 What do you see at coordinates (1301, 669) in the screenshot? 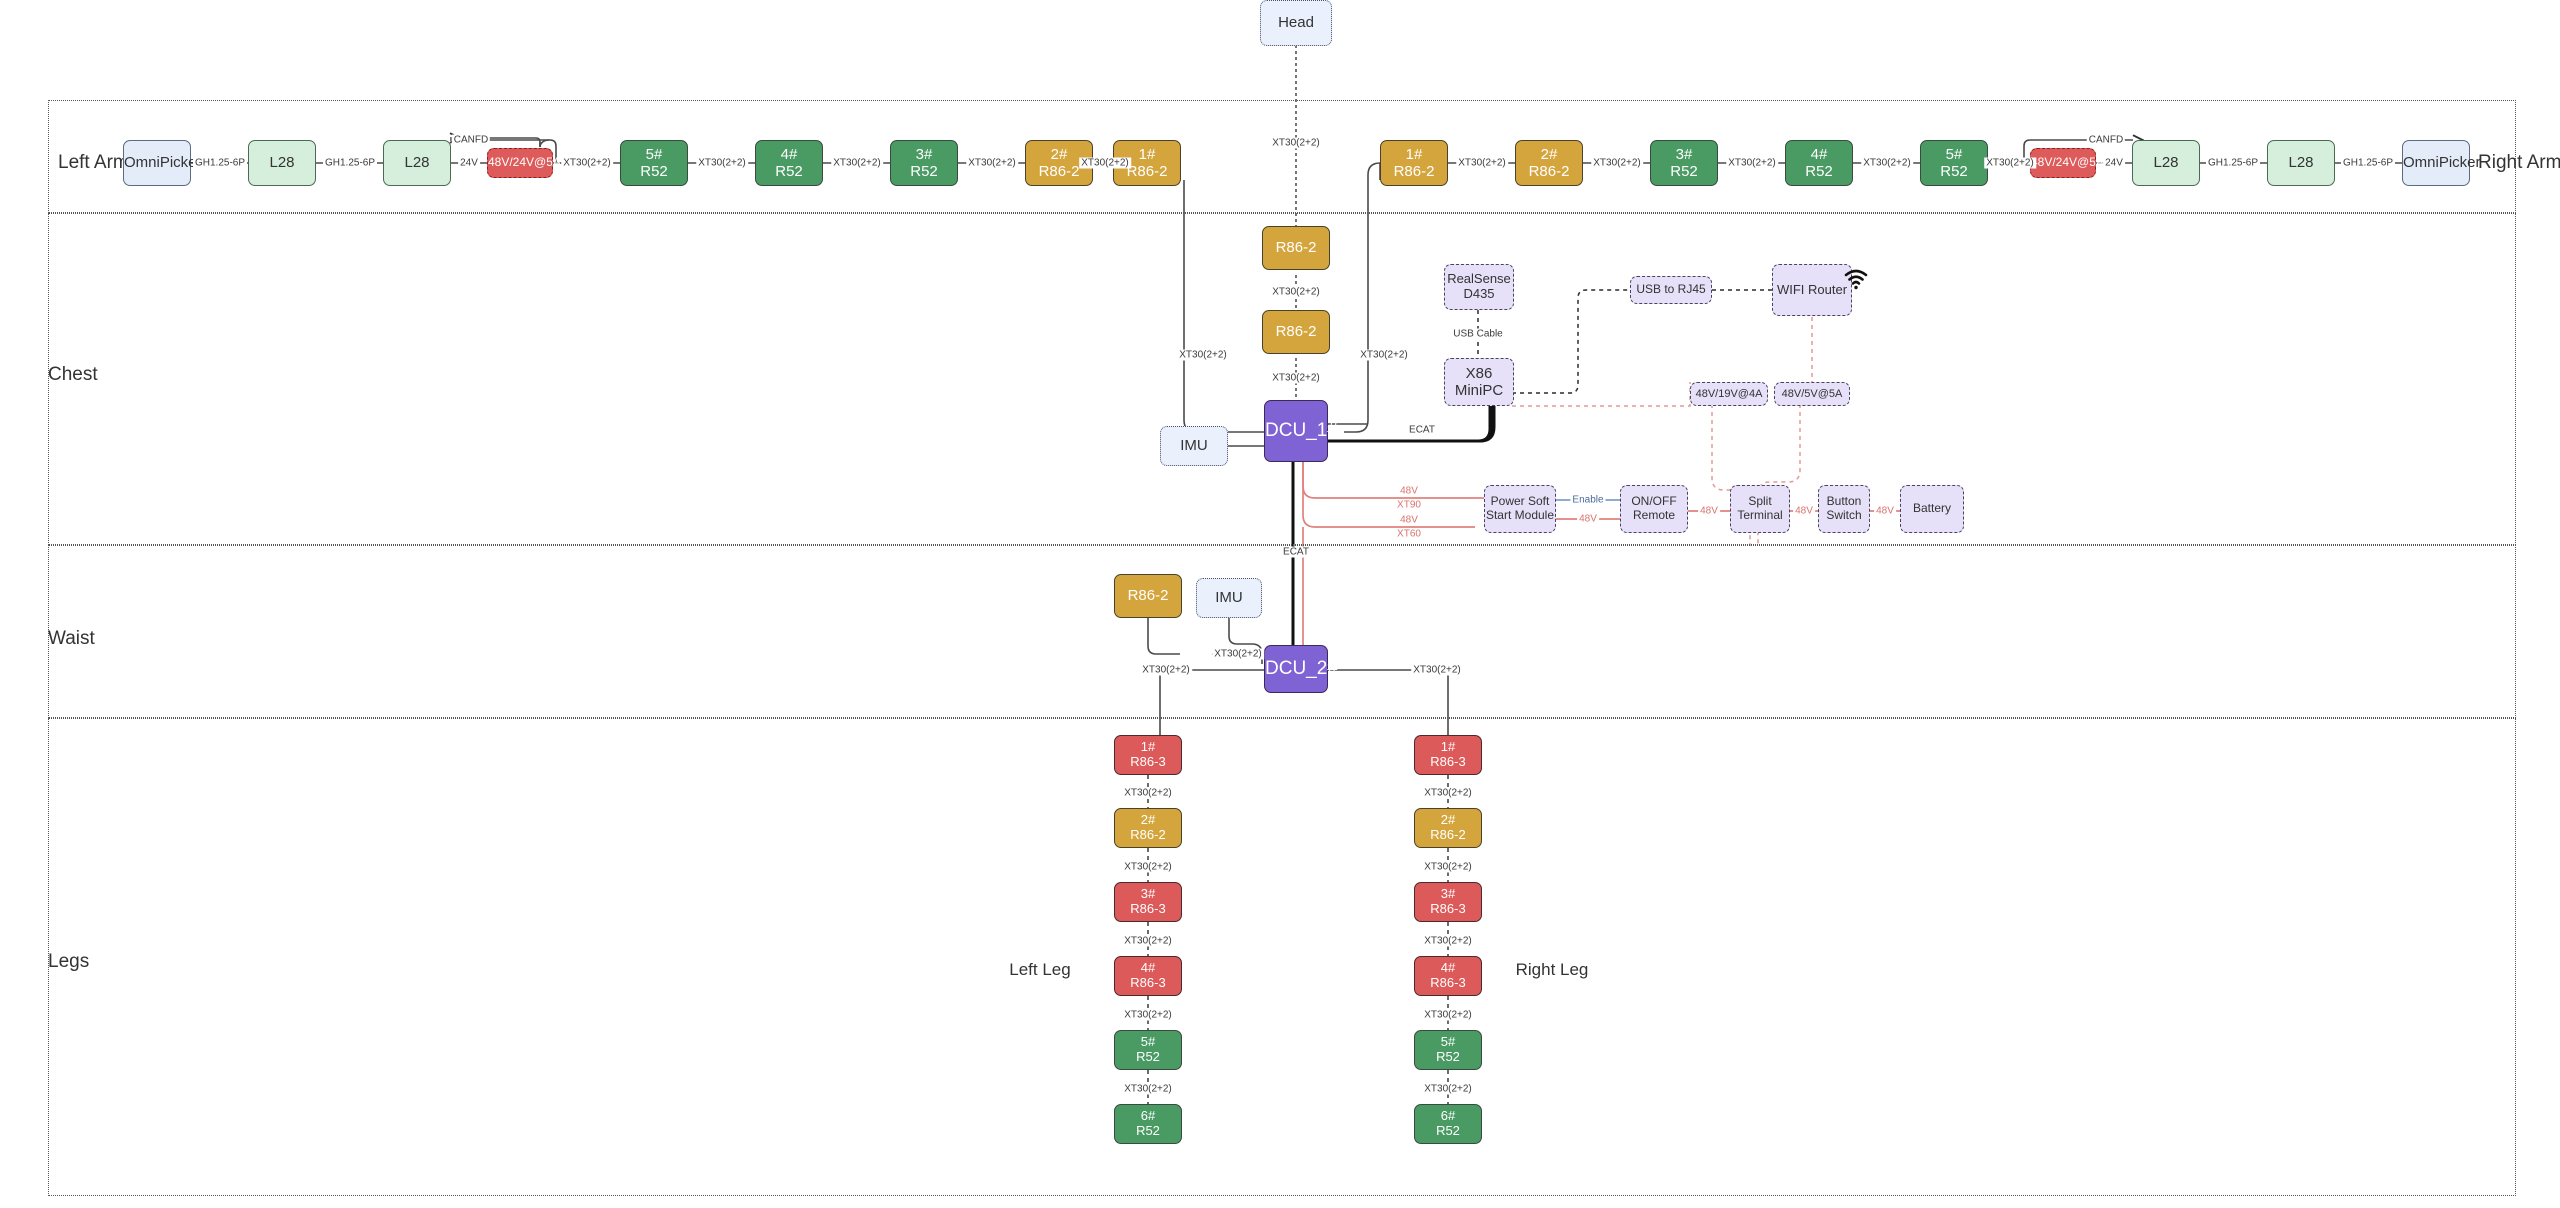
I see `node-dcu-2: DCU_2#` at bounding box center [1301, 669].